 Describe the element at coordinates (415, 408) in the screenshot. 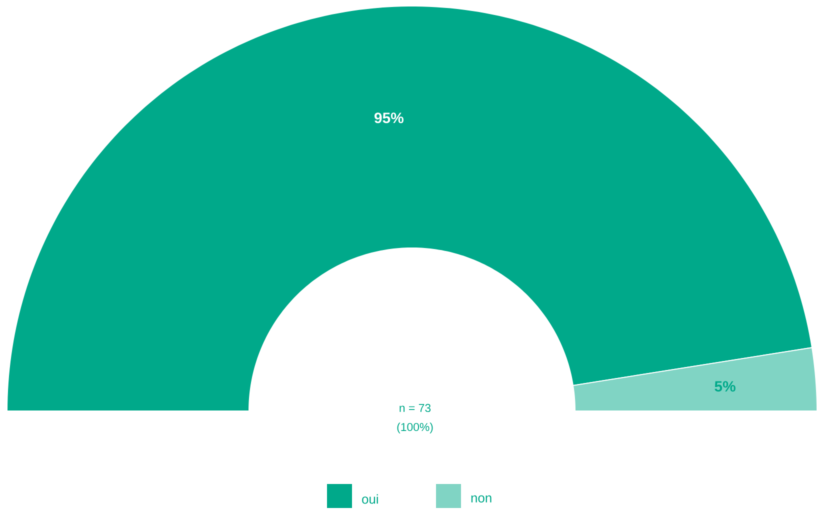

I see `text: n = 73` at that location.